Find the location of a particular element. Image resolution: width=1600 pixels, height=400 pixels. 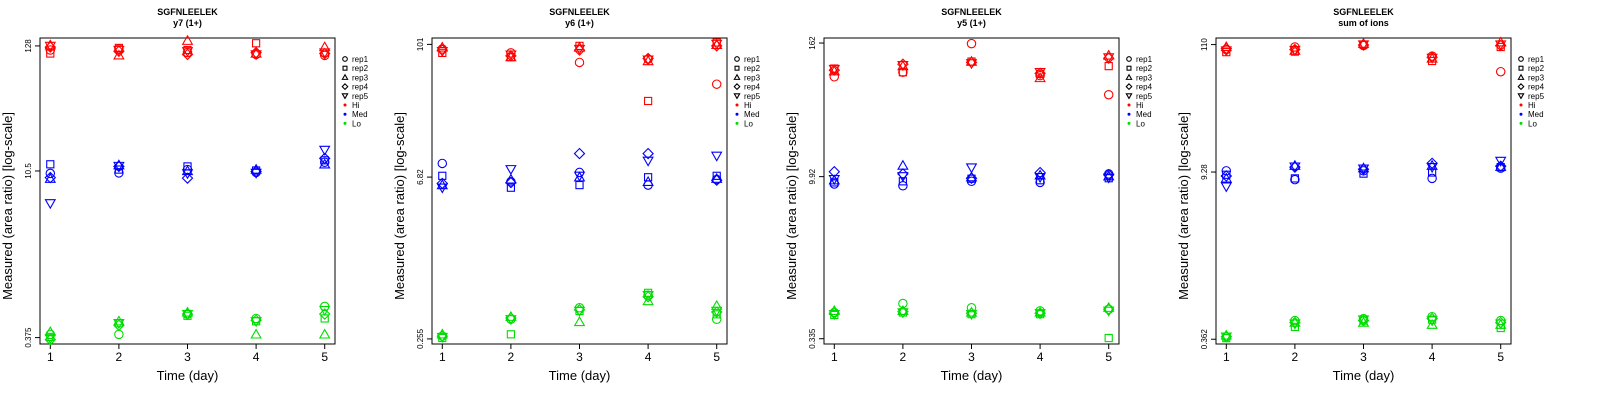

x-tick-label: 2 is located at coordinates (903, 357).